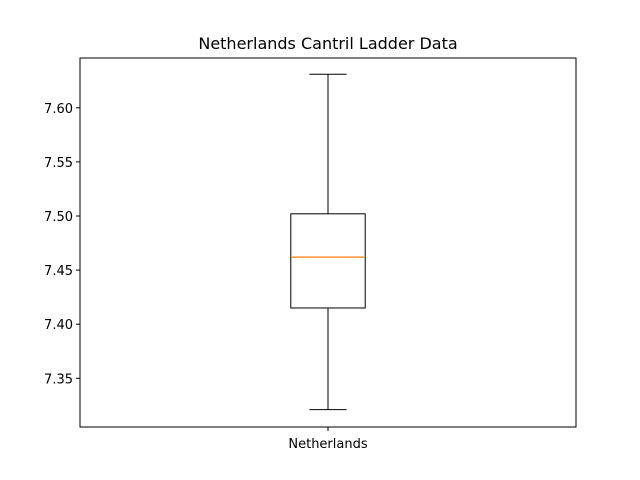 This screenshot has height=480, width=640. I want to click on box-plot-group, so click(328, 242).